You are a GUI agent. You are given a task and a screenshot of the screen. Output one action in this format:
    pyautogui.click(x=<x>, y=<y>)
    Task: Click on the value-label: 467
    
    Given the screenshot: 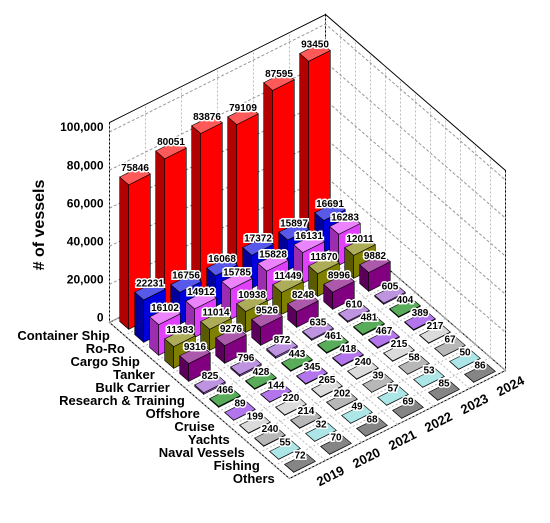 What is the action you would take?
    pyautogui.click(x=384, y=331)
    